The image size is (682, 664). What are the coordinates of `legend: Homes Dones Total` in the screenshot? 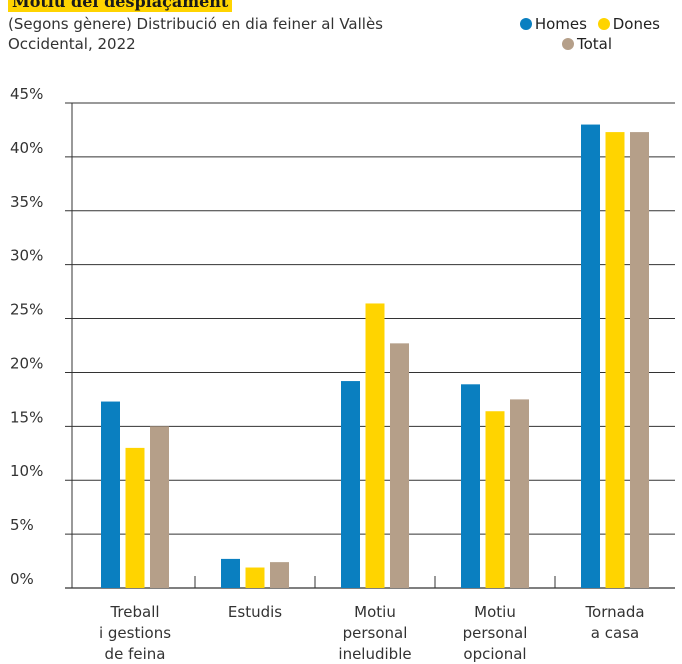 It's located at (565, 34).